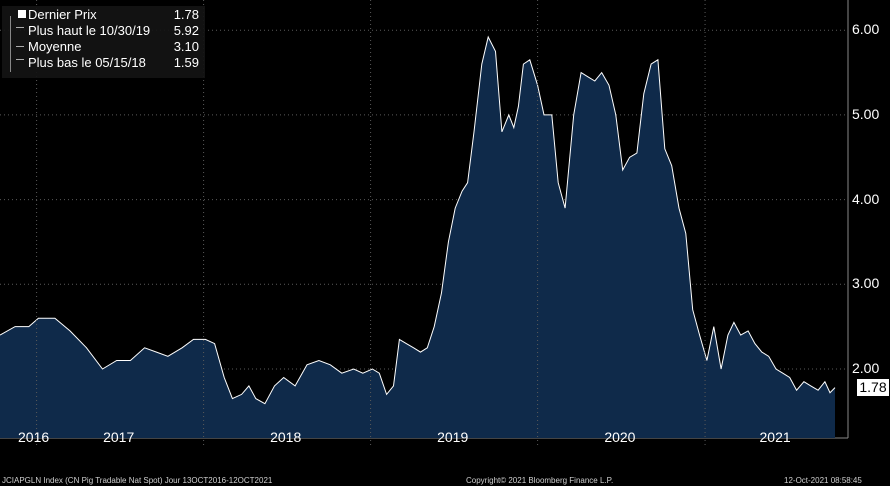 The width and height of the screenshot is (890, 486). Describe the element at coordinates (87, 62) in the screenshot. I see `legend-label: Plus bas le 05/15/18` at that location.